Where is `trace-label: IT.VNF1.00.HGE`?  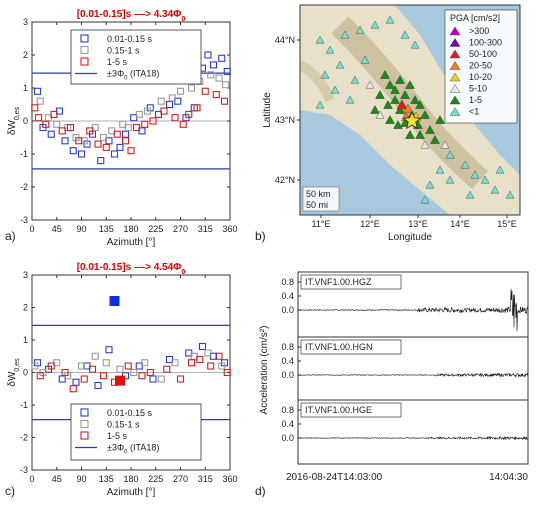
trace-label: IT.VNF1.00.HGE is located at coordinates (338, 410).